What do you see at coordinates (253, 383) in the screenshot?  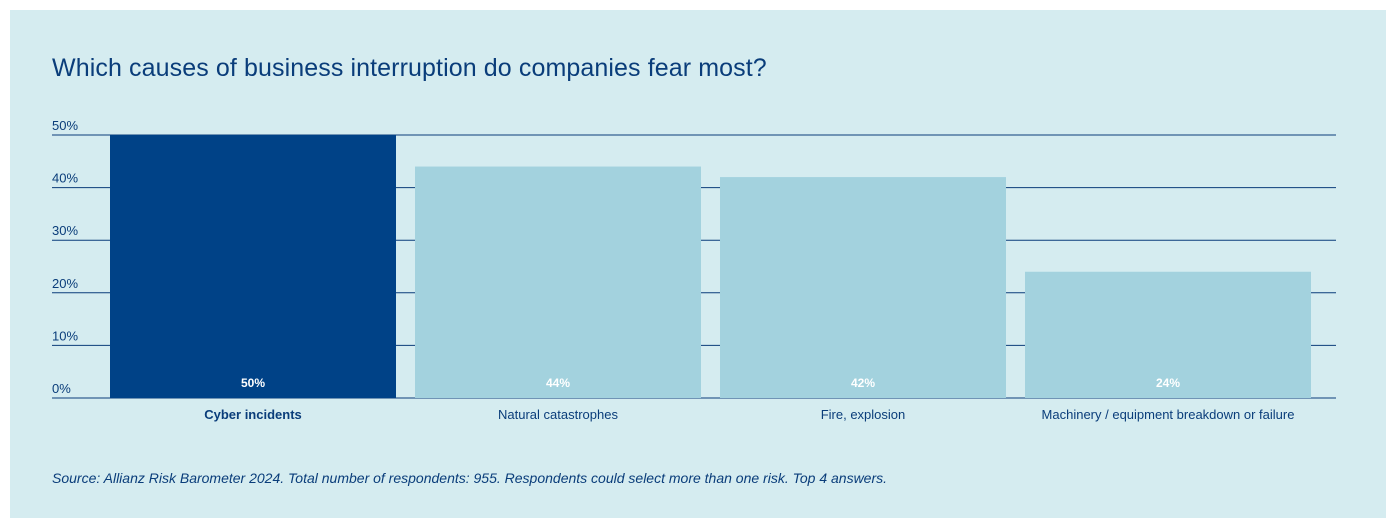 I see `bar-value-label: 50%` at bounding box center [253, 383].